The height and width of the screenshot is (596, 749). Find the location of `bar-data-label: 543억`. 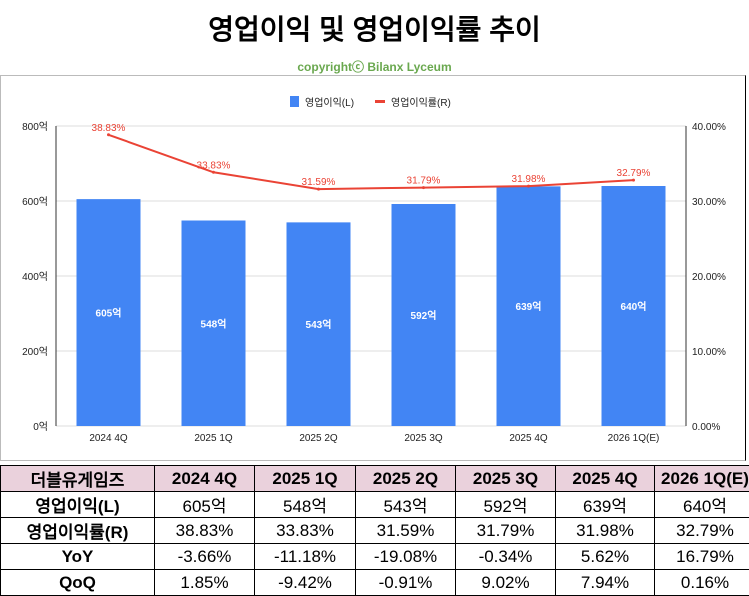

bar-data-label: 543억 is located at coordinates (319, 325).